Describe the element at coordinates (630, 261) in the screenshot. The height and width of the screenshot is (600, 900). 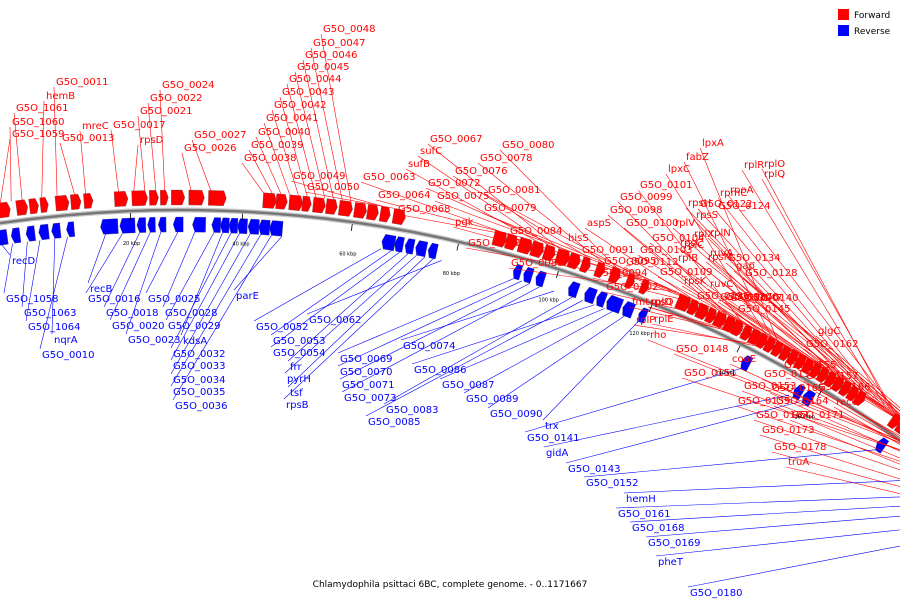
I see `forward-gene-label: G5O_0095` at that location.